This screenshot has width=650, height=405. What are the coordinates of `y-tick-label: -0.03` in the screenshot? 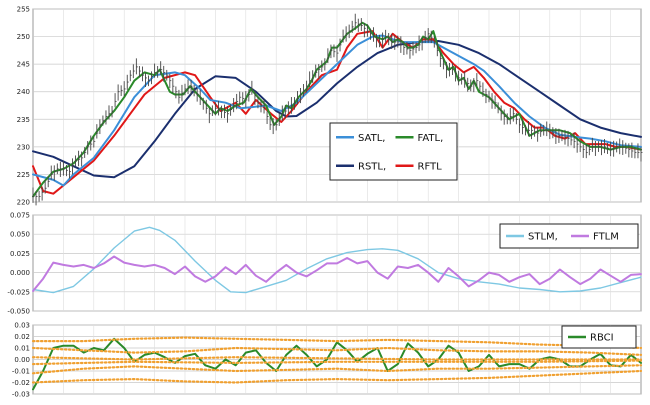 It's located at (21, 395).